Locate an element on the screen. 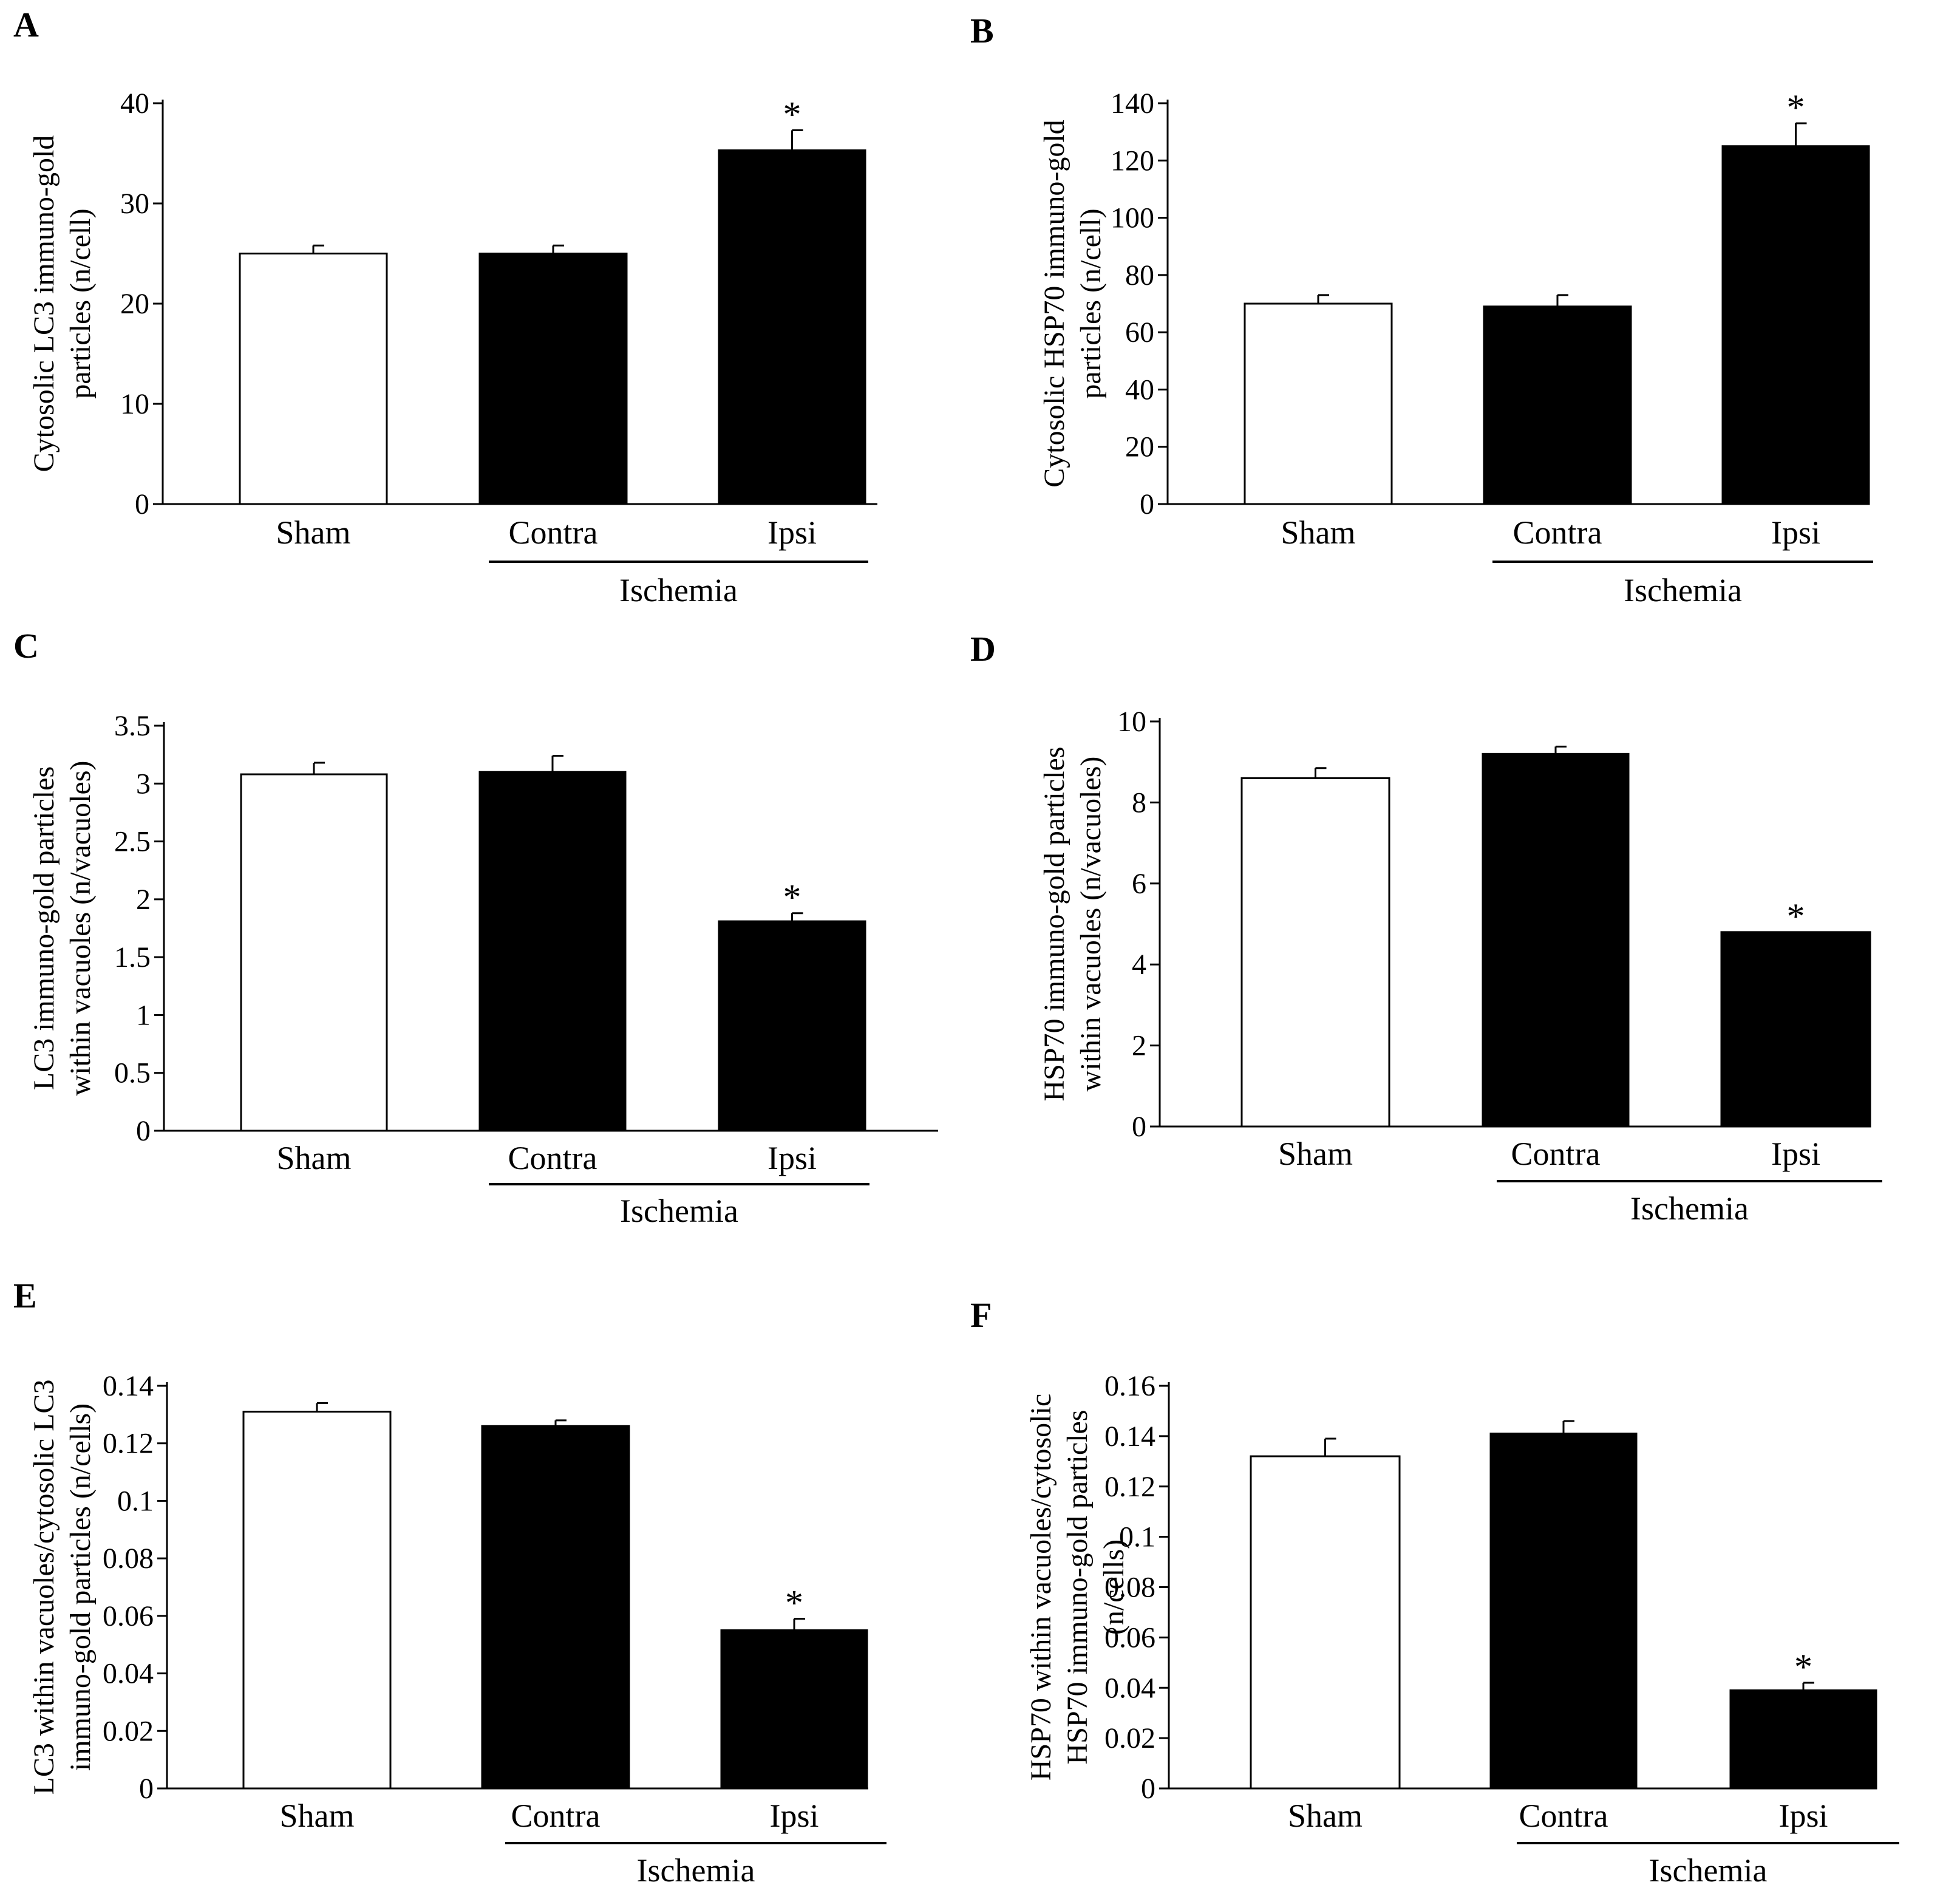 This screenshot has height=1902, width=1960. y-tick-label: 8 is located at coordinates (1139, 802).